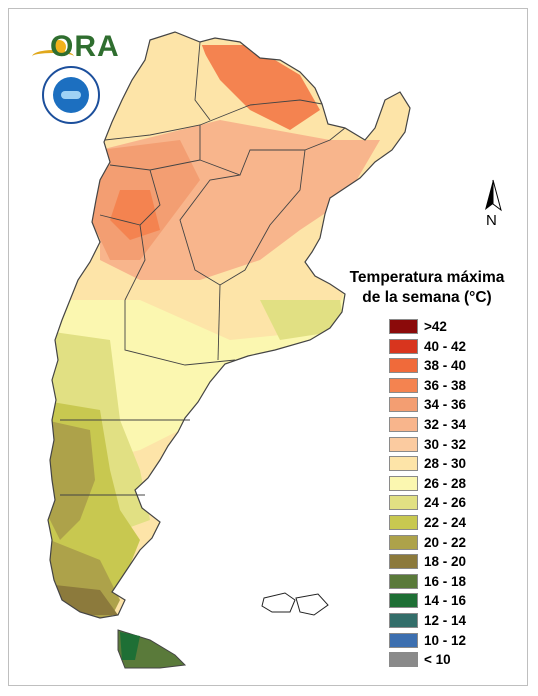 This screenshot has width=538, height=696. I want to click on tierra-del-fuego, so click(152, 649).